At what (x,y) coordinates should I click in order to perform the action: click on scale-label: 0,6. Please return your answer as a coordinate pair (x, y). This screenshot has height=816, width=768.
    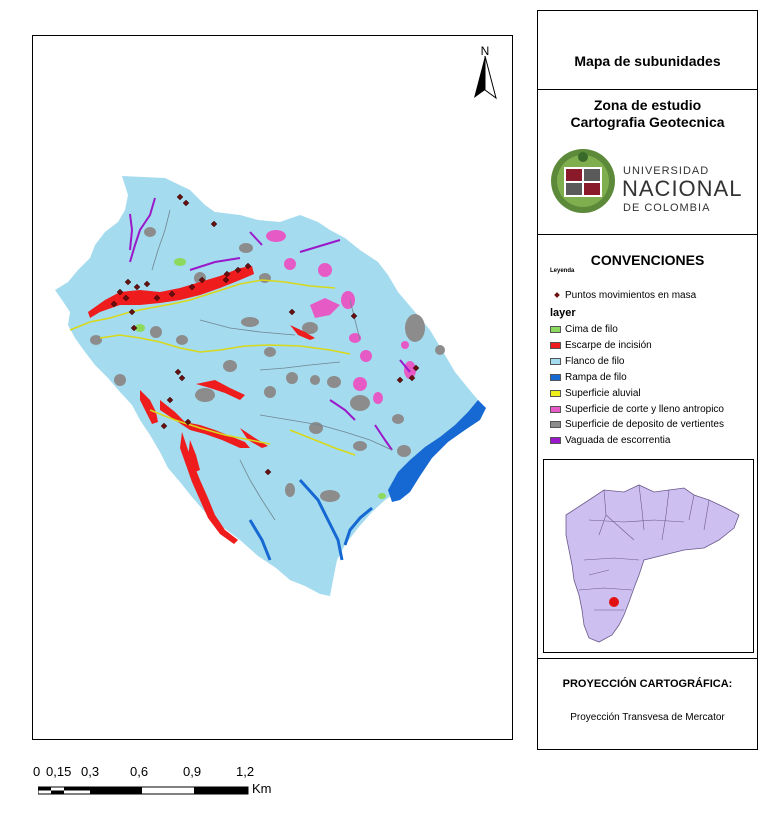
    Looking at the image, I should click on (139, 771).